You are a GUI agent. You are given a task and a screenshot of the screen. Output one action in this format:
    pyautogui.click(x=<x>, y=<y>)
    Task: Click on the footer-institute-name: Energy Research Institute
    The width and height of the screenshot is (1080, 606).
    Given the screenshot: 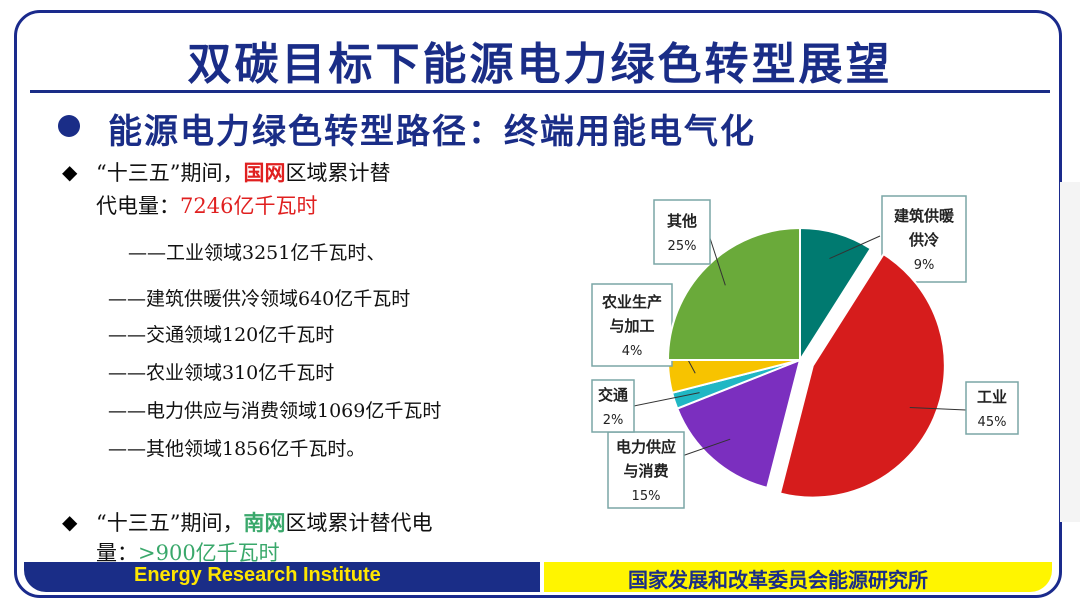 What is the action you would take?
    pyautogui.click(x=257, y=575)
    